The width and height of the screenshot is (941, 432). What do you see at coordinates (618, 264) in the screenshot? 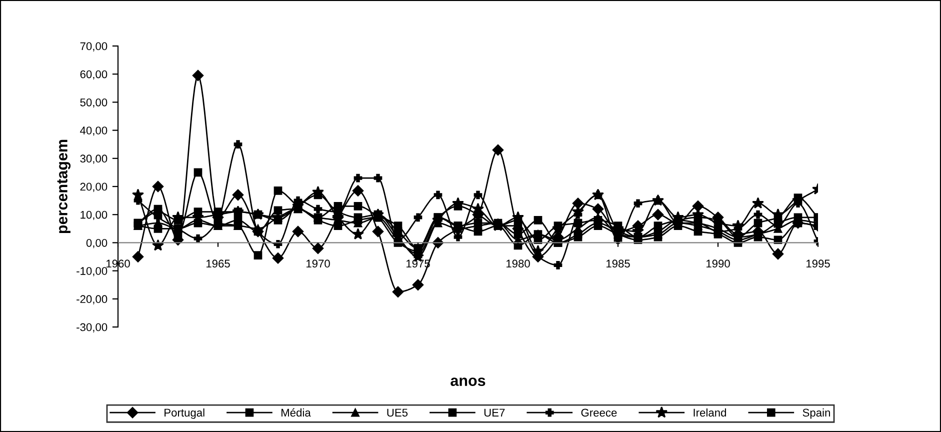
I see `x-tick-label: 1985` at bounding box center [618, 264].